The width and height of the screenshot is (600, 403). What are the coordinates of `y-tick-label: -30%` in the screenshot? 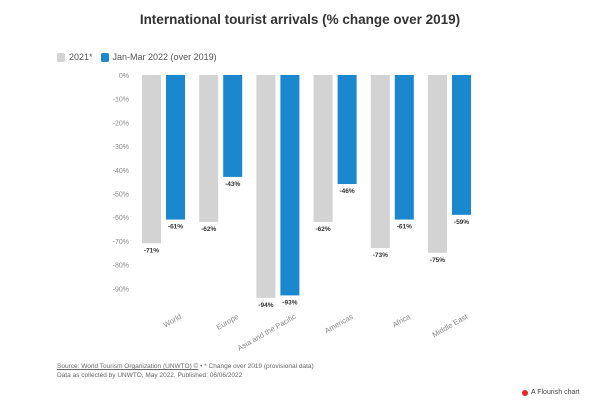 It's located at (121, 147).